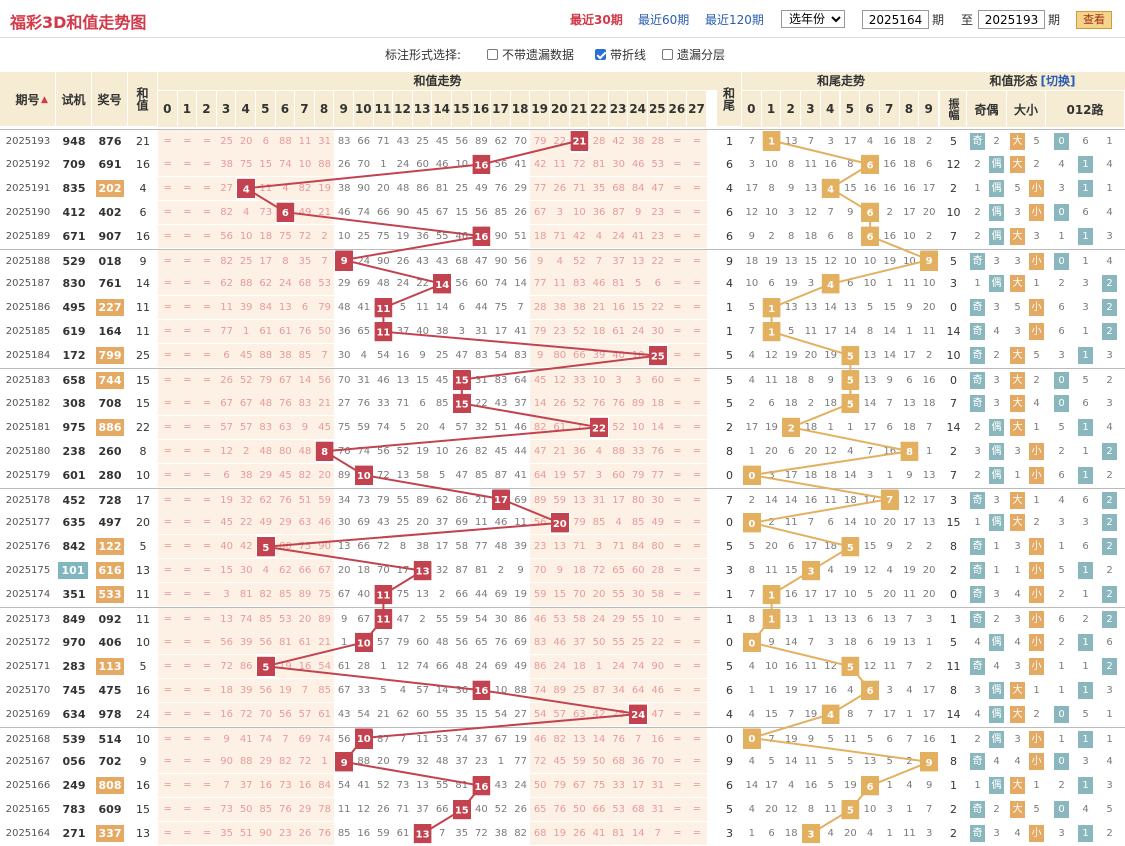 The height and width of the screenshot is (846, 1125). I want to click on sum-omission: 13, so click(579, 739).